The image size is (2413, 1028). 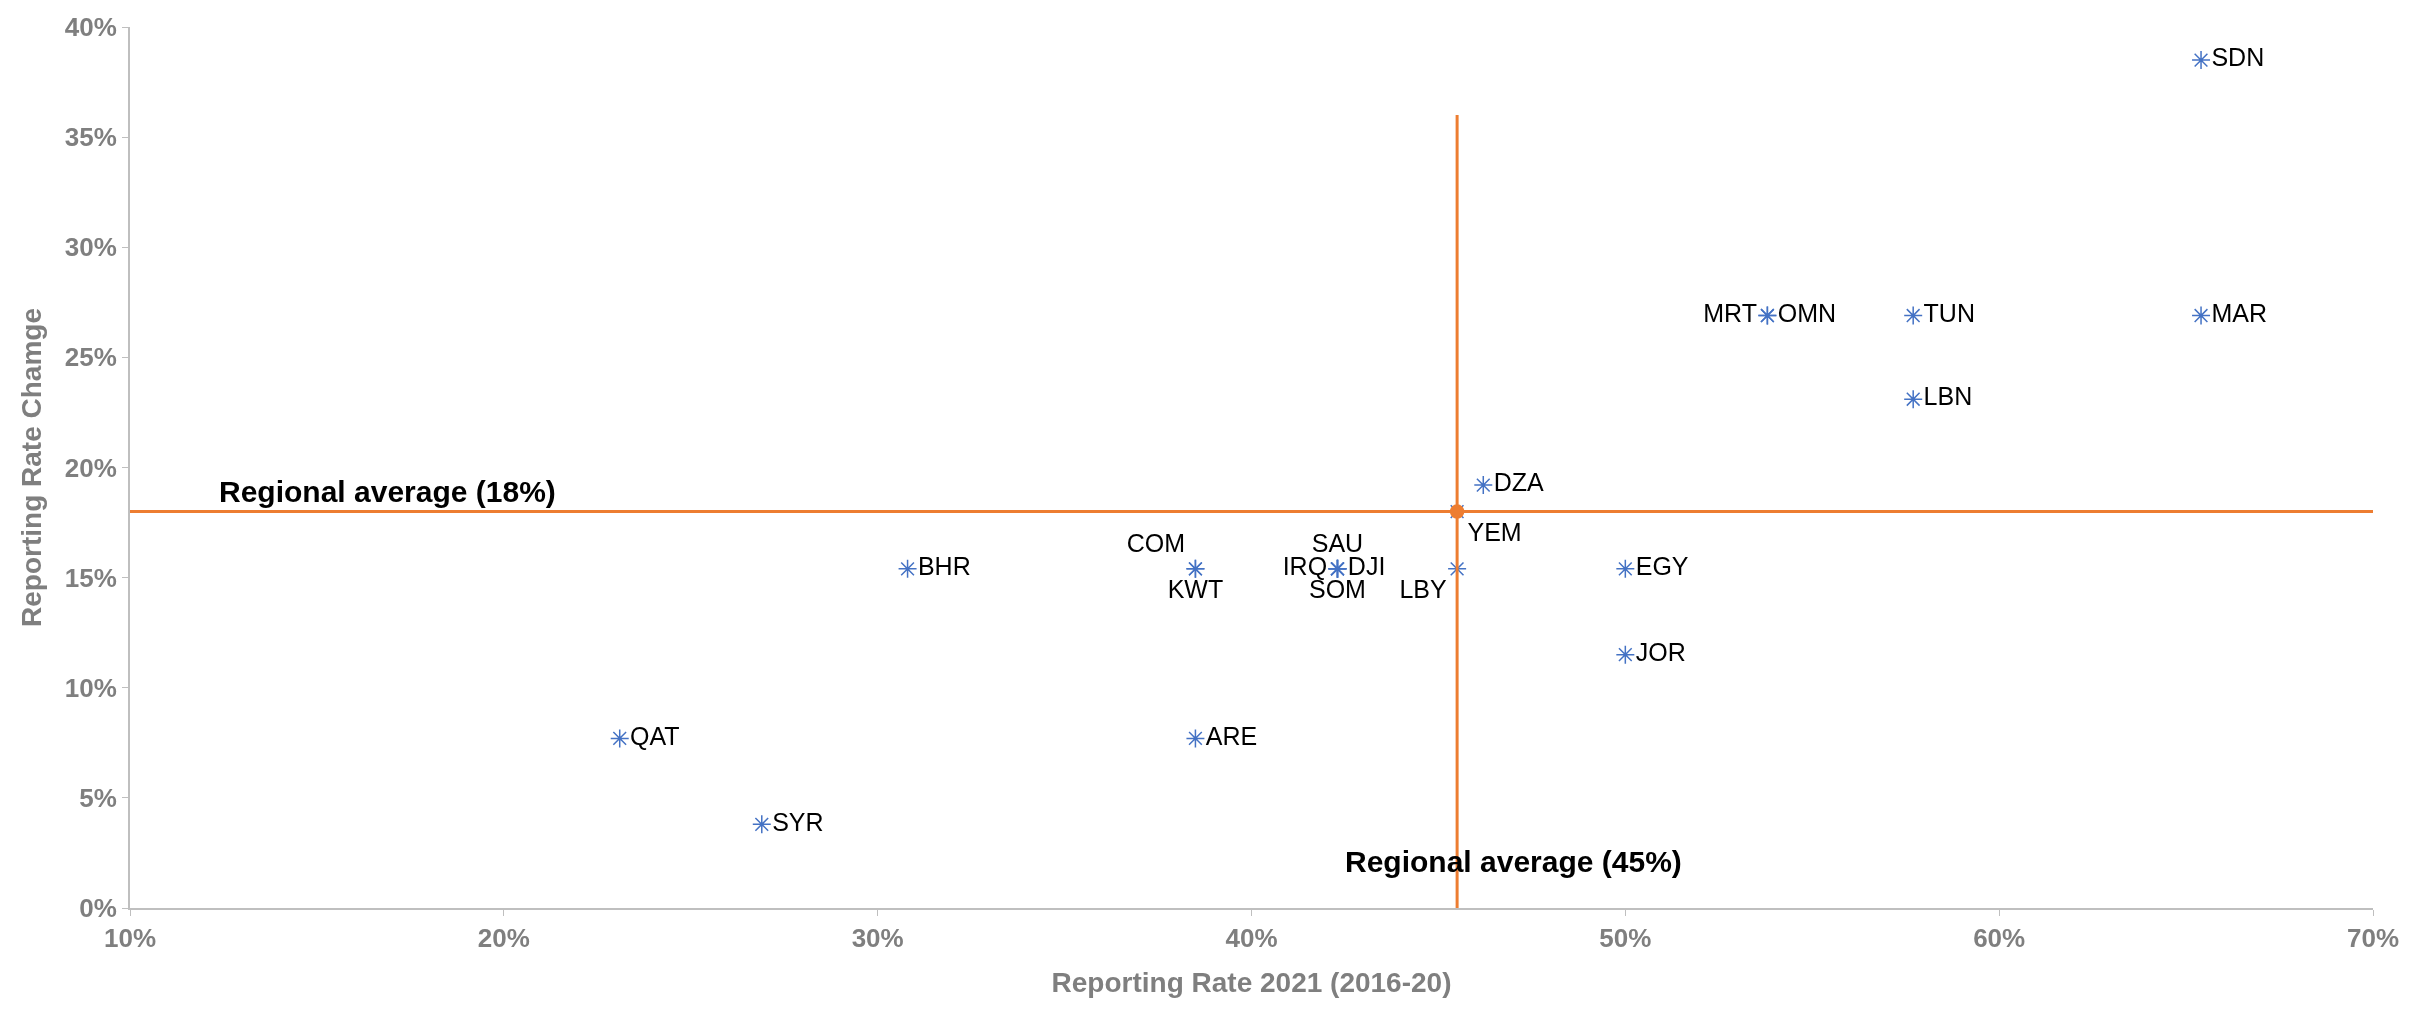 I want to click on series-label: JOR, so click(x=1660, y=651).